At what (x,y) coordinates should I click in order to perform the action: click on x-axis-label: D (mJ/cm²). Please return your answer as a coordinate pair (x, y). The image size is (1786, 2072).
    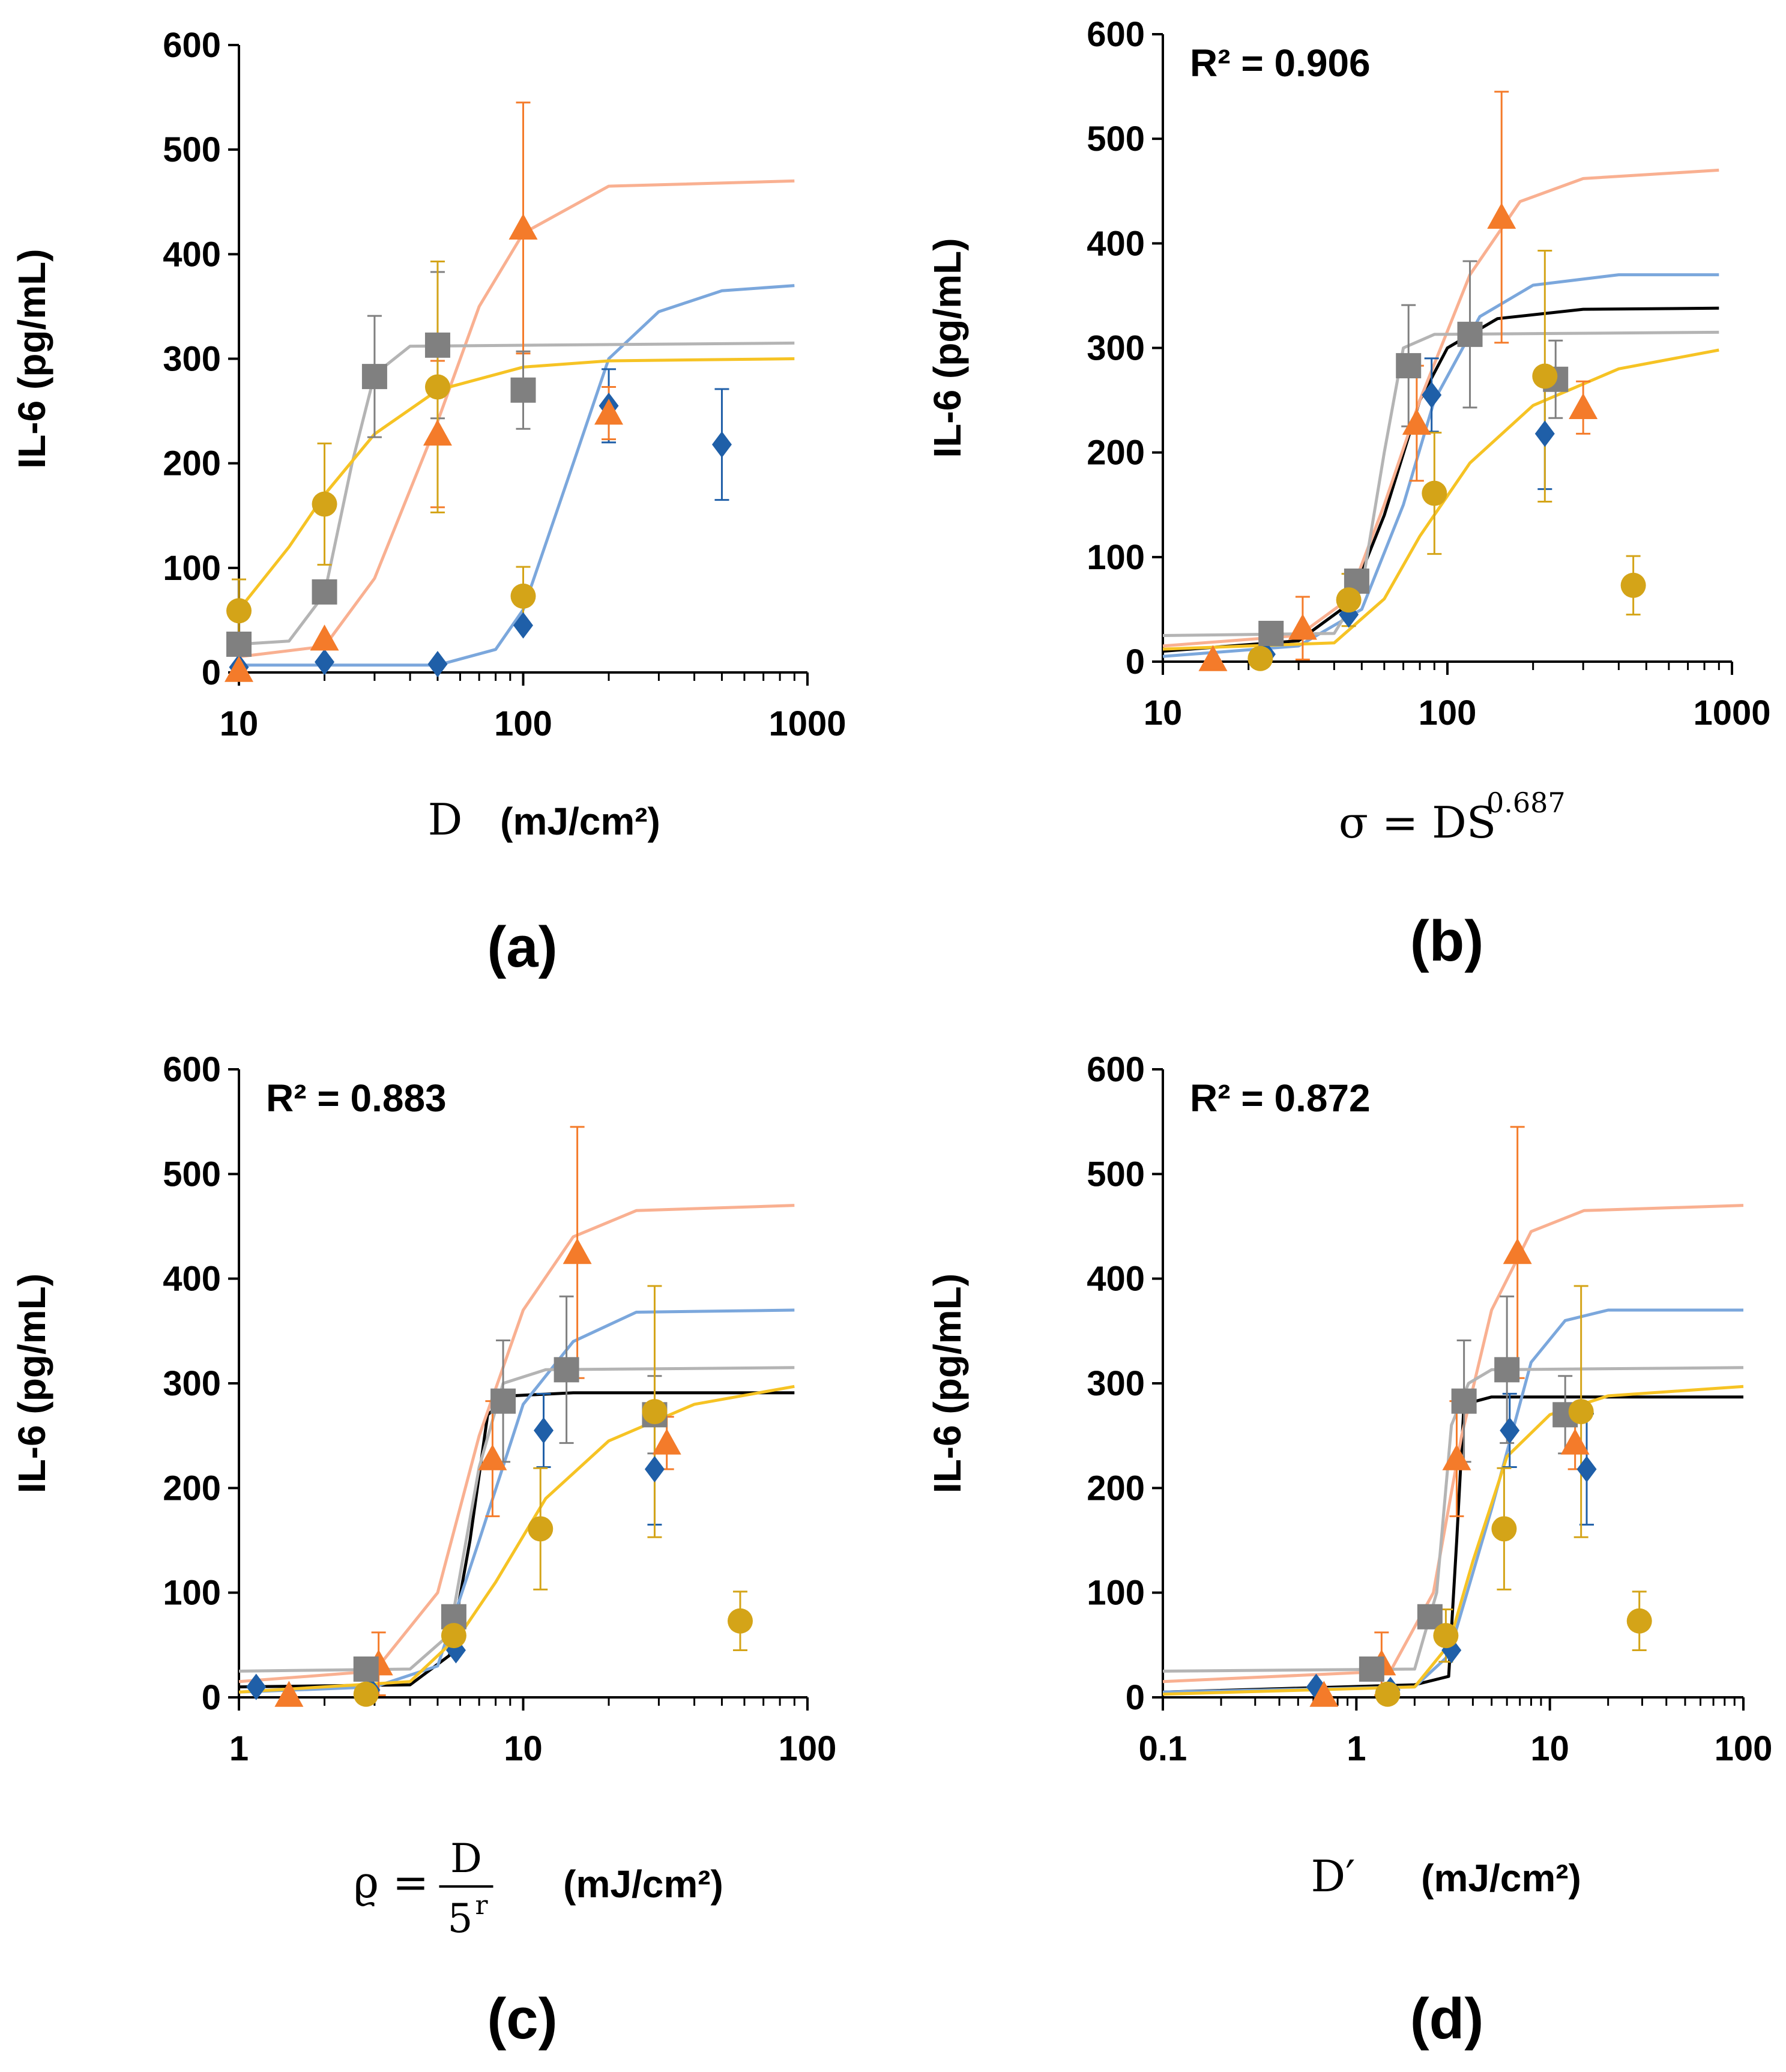
    Looking at the image, I should click on (544, 819).